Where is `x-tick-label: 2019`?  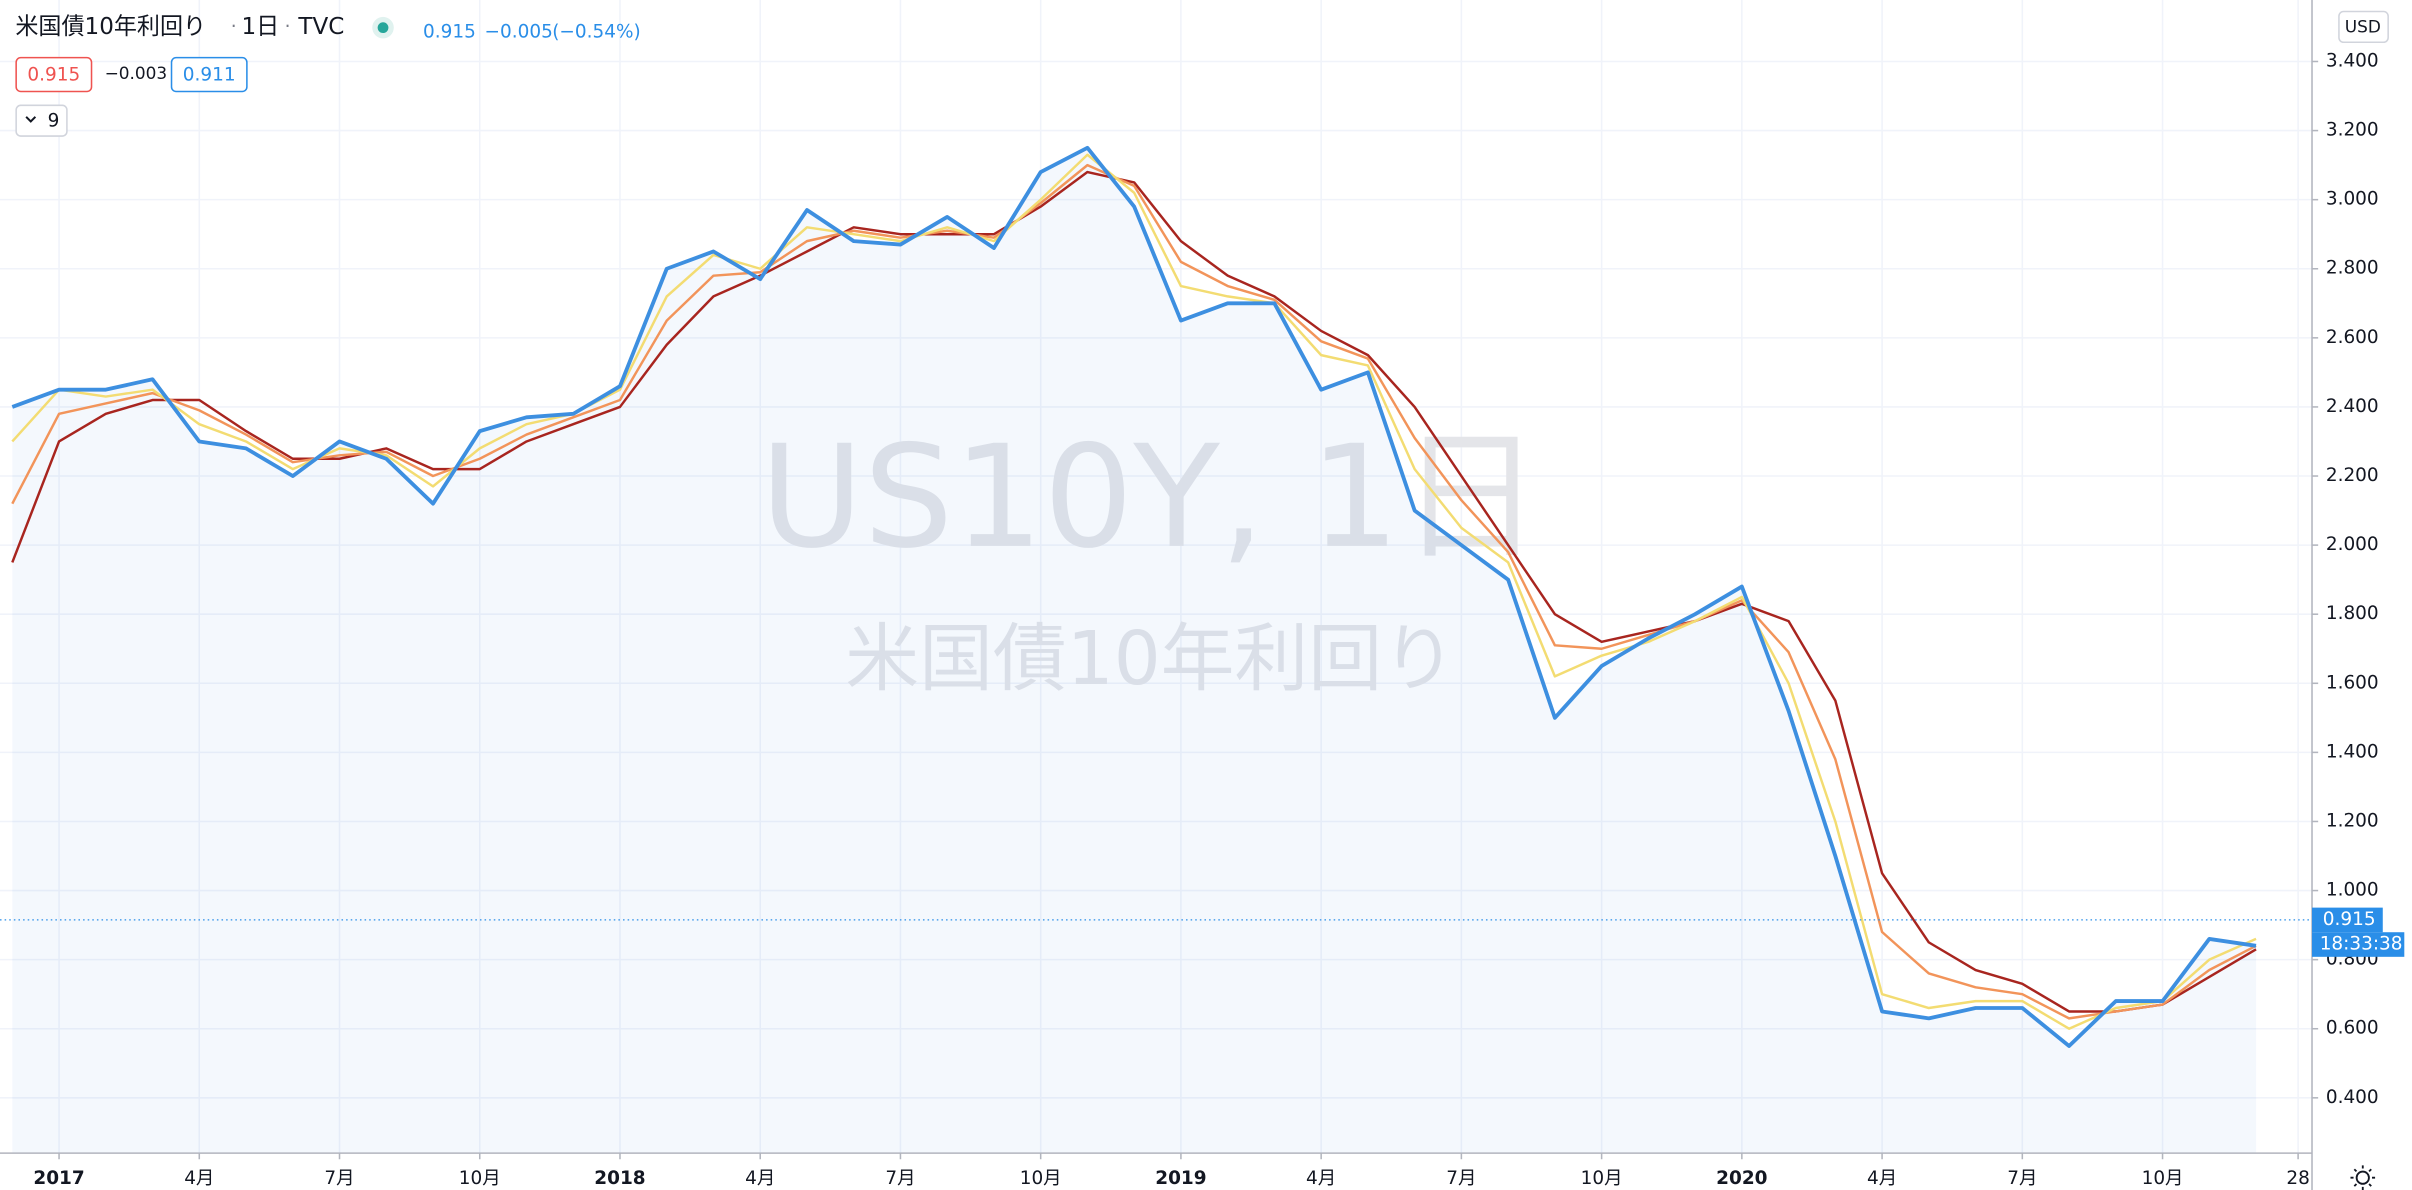 x-tick-label: 2019 is located at coordinates (1180, 1178).